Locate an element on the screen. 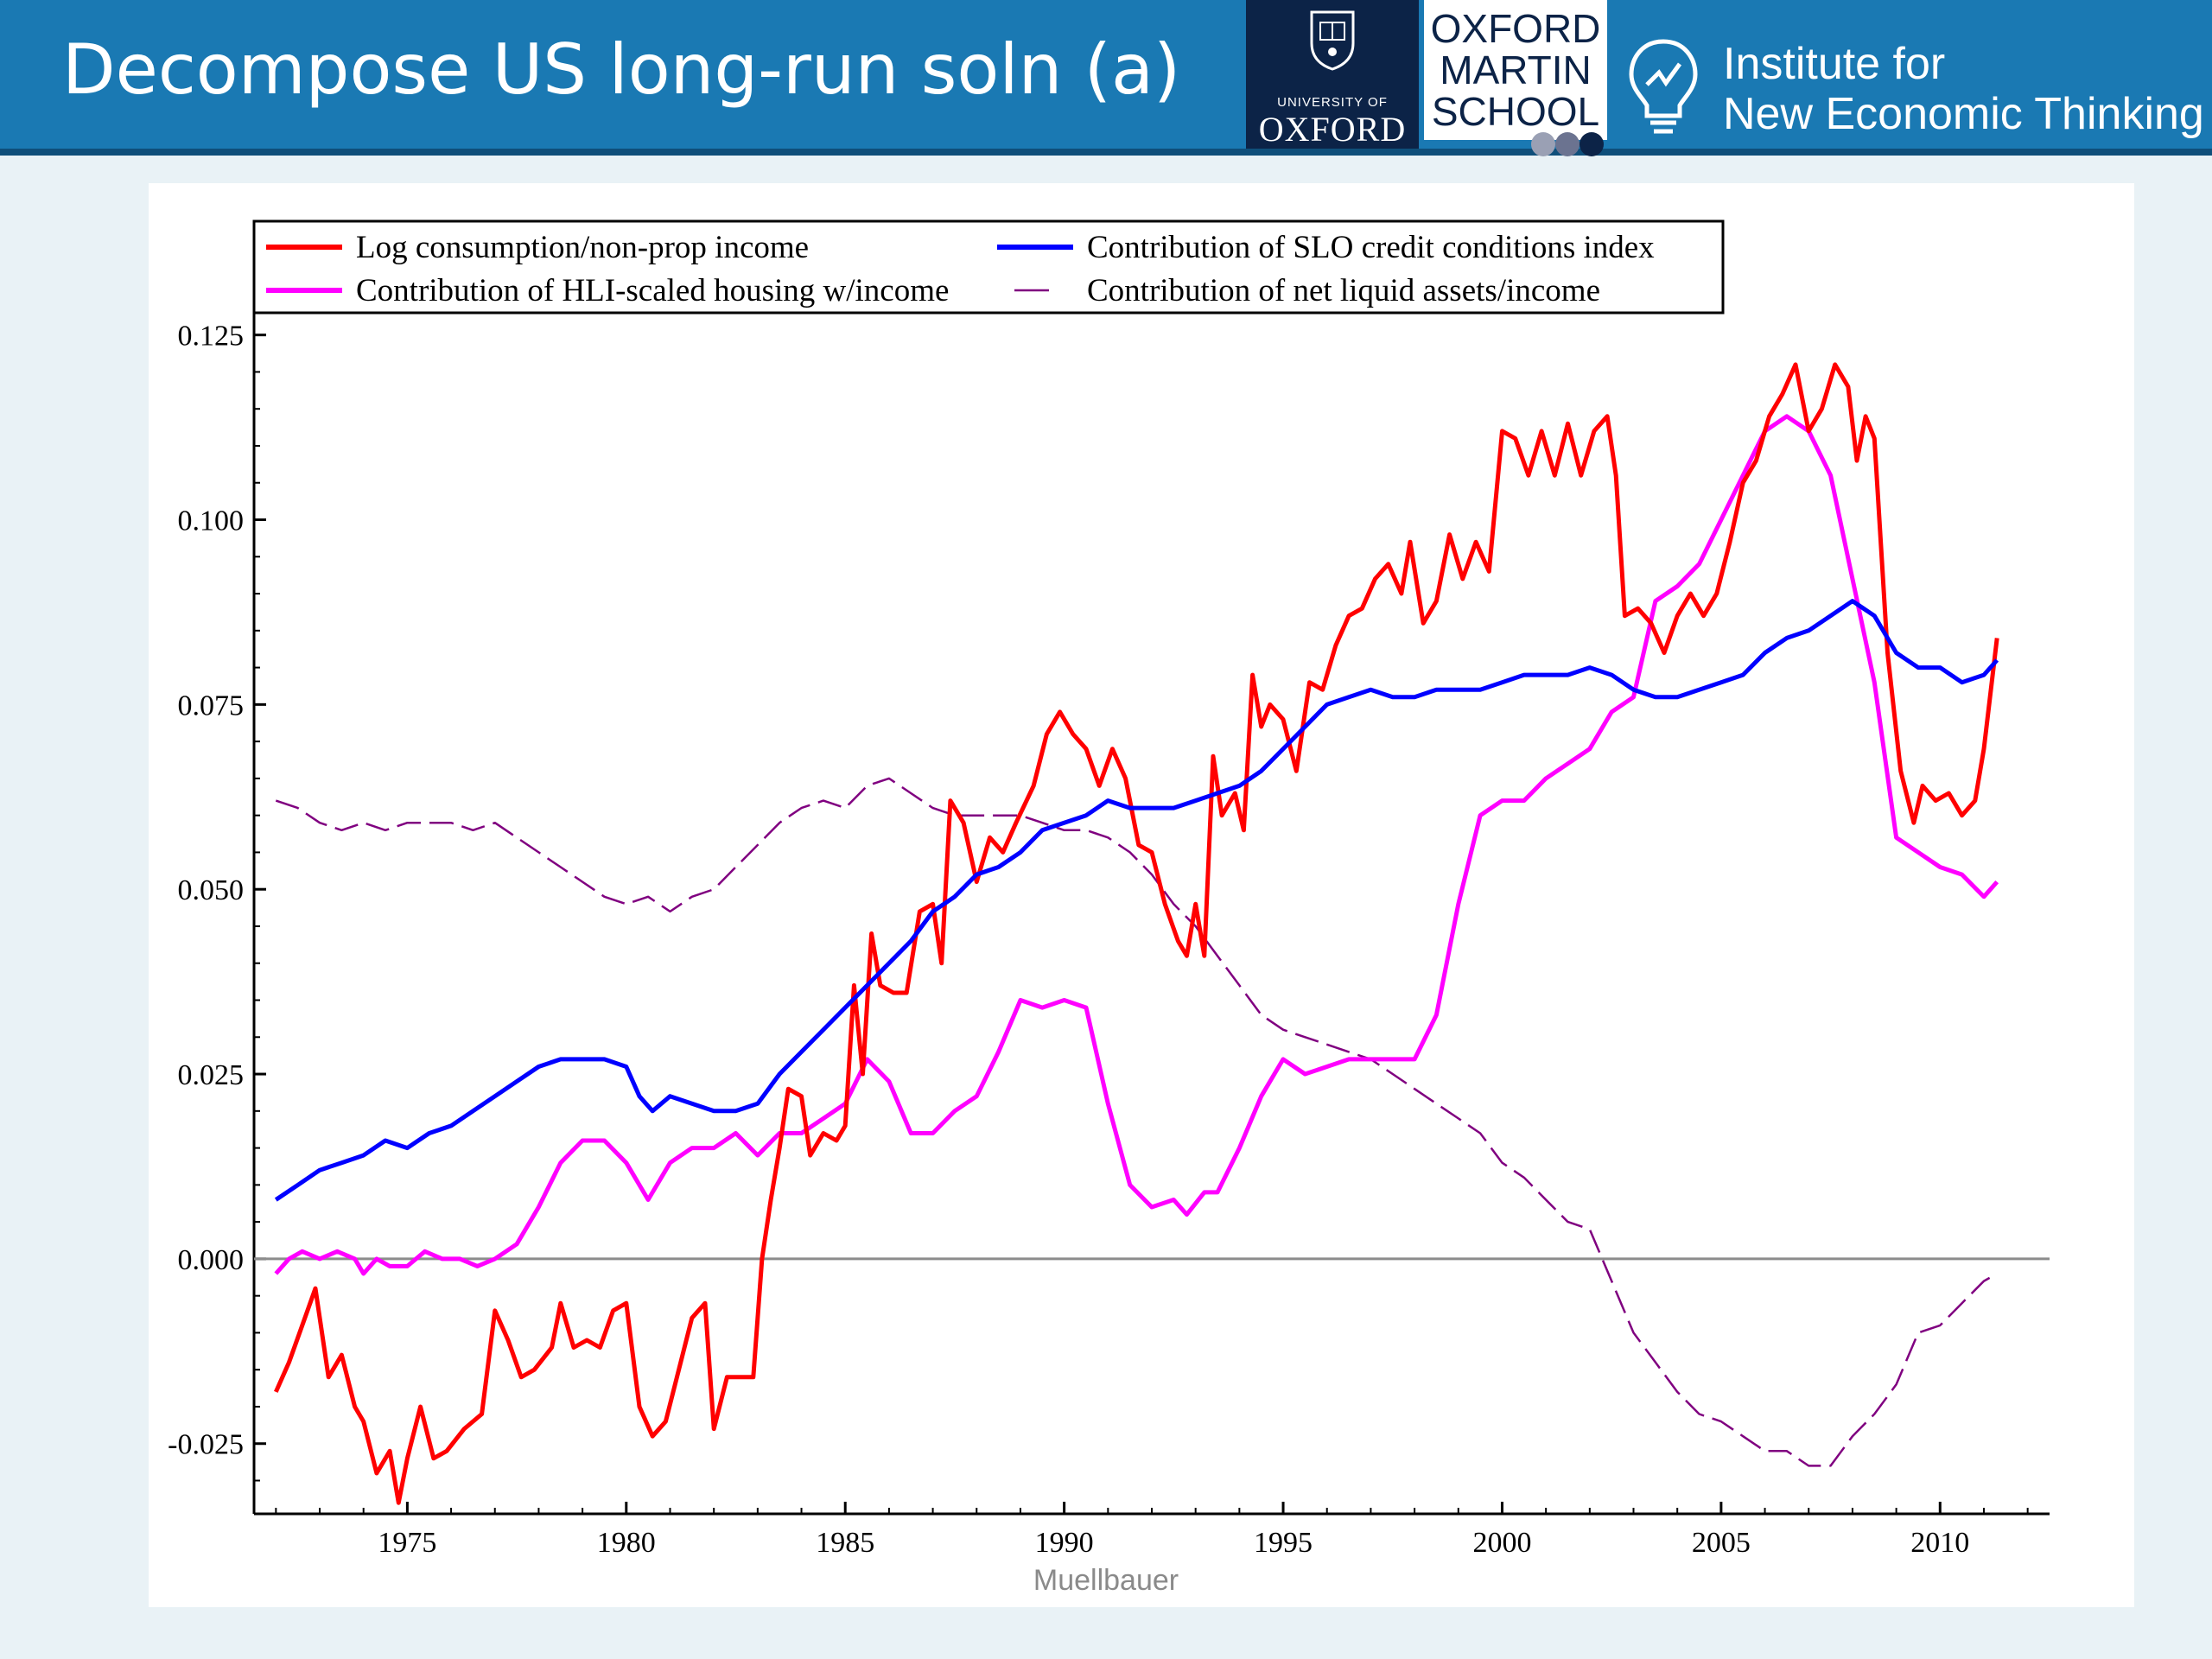  martin-line-1: OXFORD is located at coordinates (1515, 28).